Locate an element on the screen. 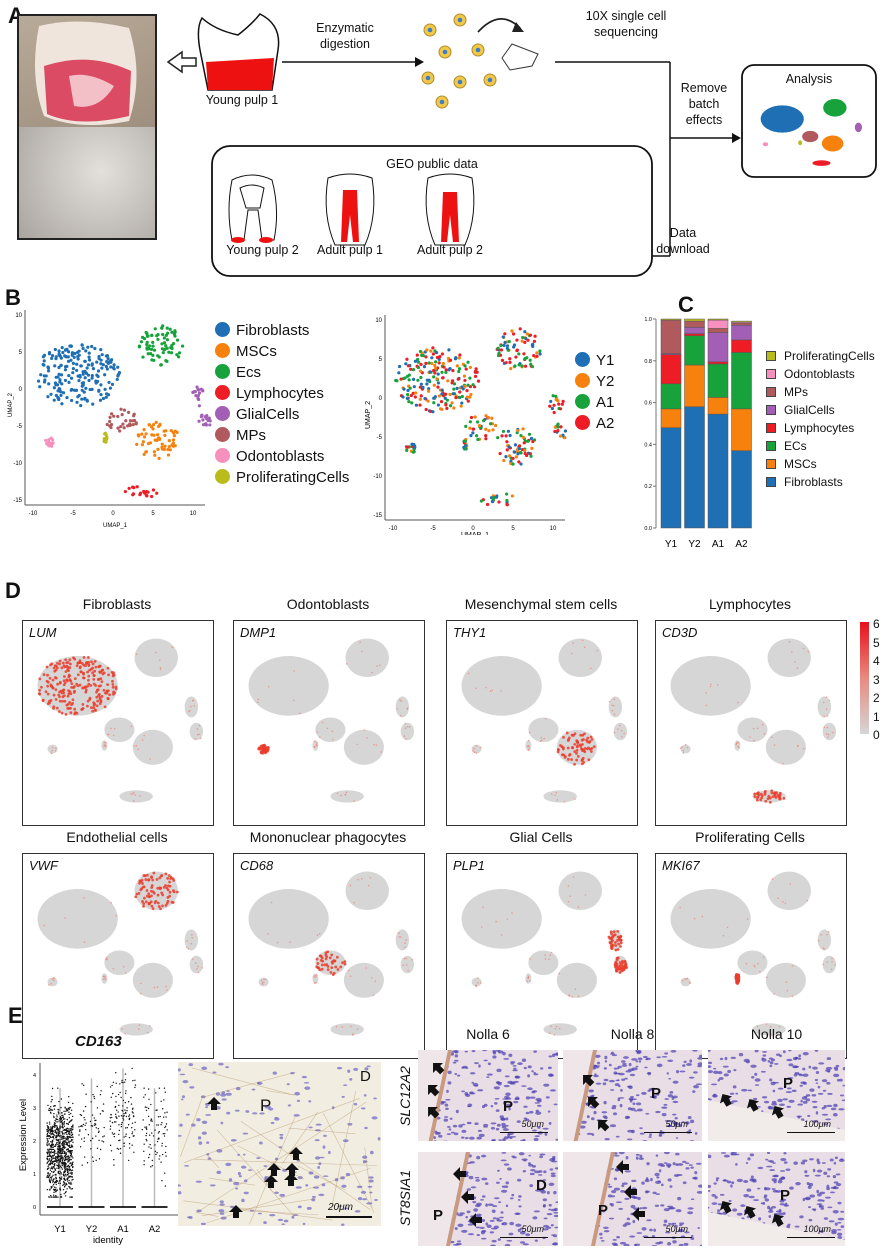 The width and height of the screenshot is (886, 1254). cluster-mps is located at coordinates (752, 963).